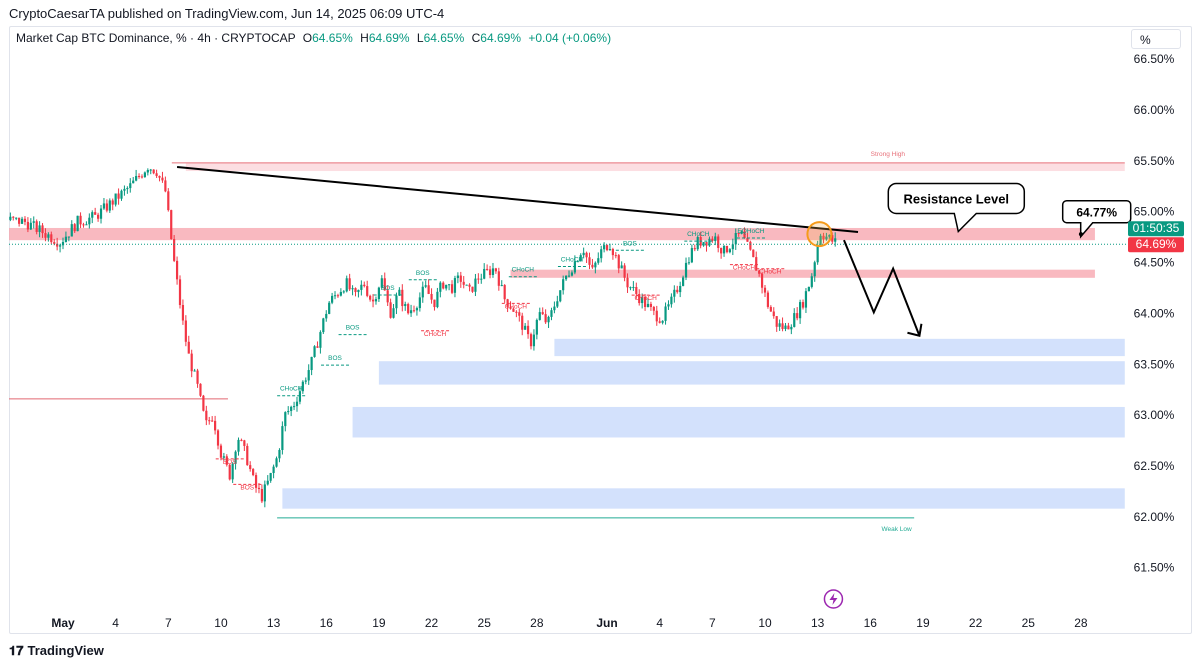 The image size is (1200, 666). I want to click on x-tick-label: 28, so click(1081, 623).